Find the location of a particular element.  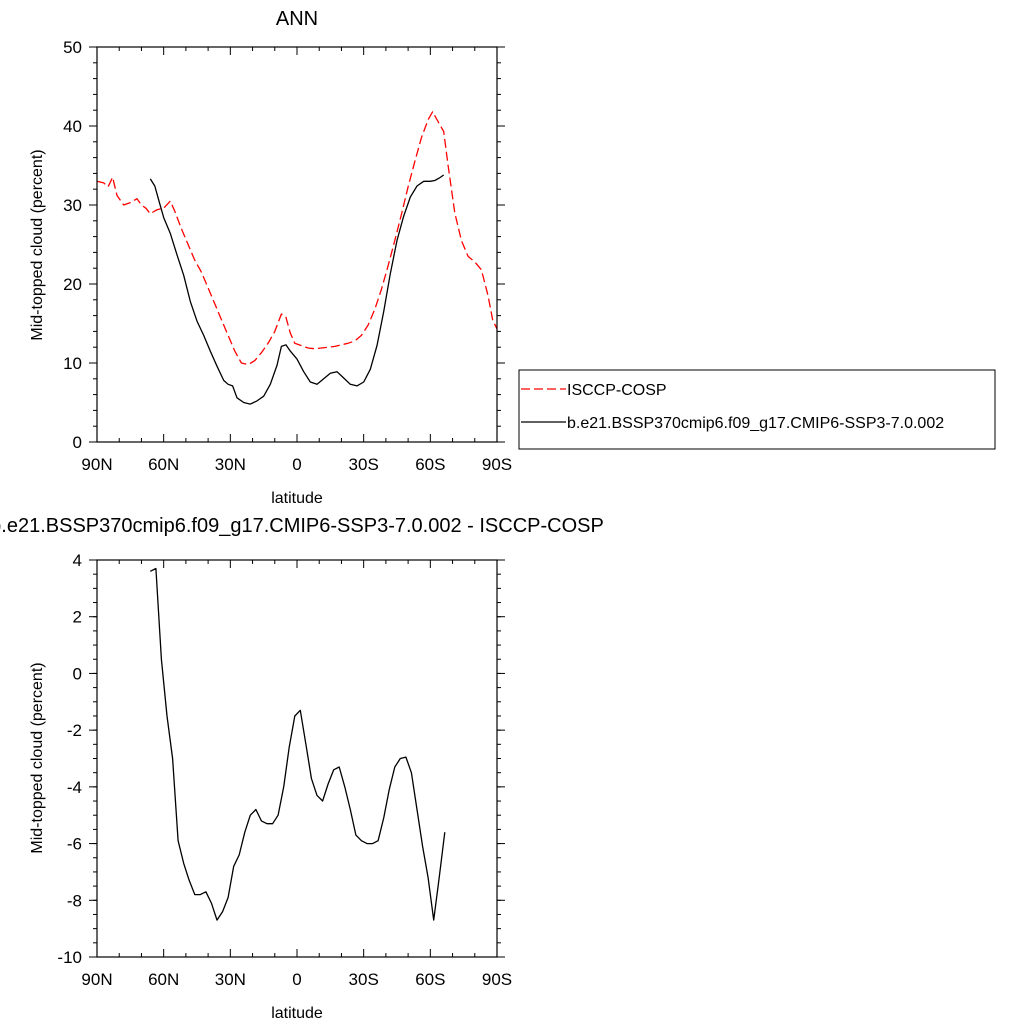

top-x-tick-label: 30S is located at coordinates (364, 464).